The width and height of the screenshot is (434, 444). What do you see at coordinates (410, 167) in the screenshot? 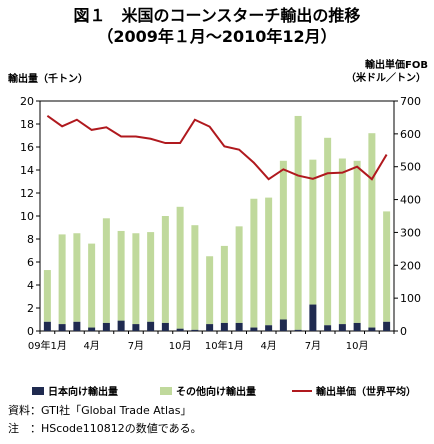
I see `right-tick-label: 500` at bounding box center [410, 167].